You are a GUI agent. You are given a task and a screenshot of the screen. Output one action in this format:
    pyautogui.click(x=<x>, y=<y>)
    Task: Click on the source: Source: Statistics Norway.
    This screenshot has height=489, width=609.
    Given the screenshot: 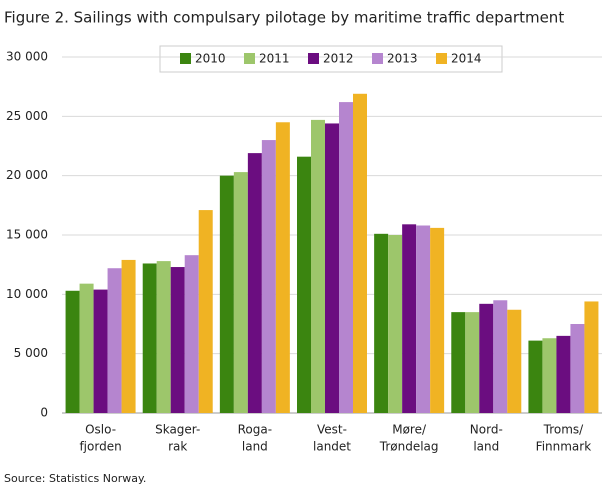 What is the action you would take?
    pyautogui.click(x=75, y=478)
    